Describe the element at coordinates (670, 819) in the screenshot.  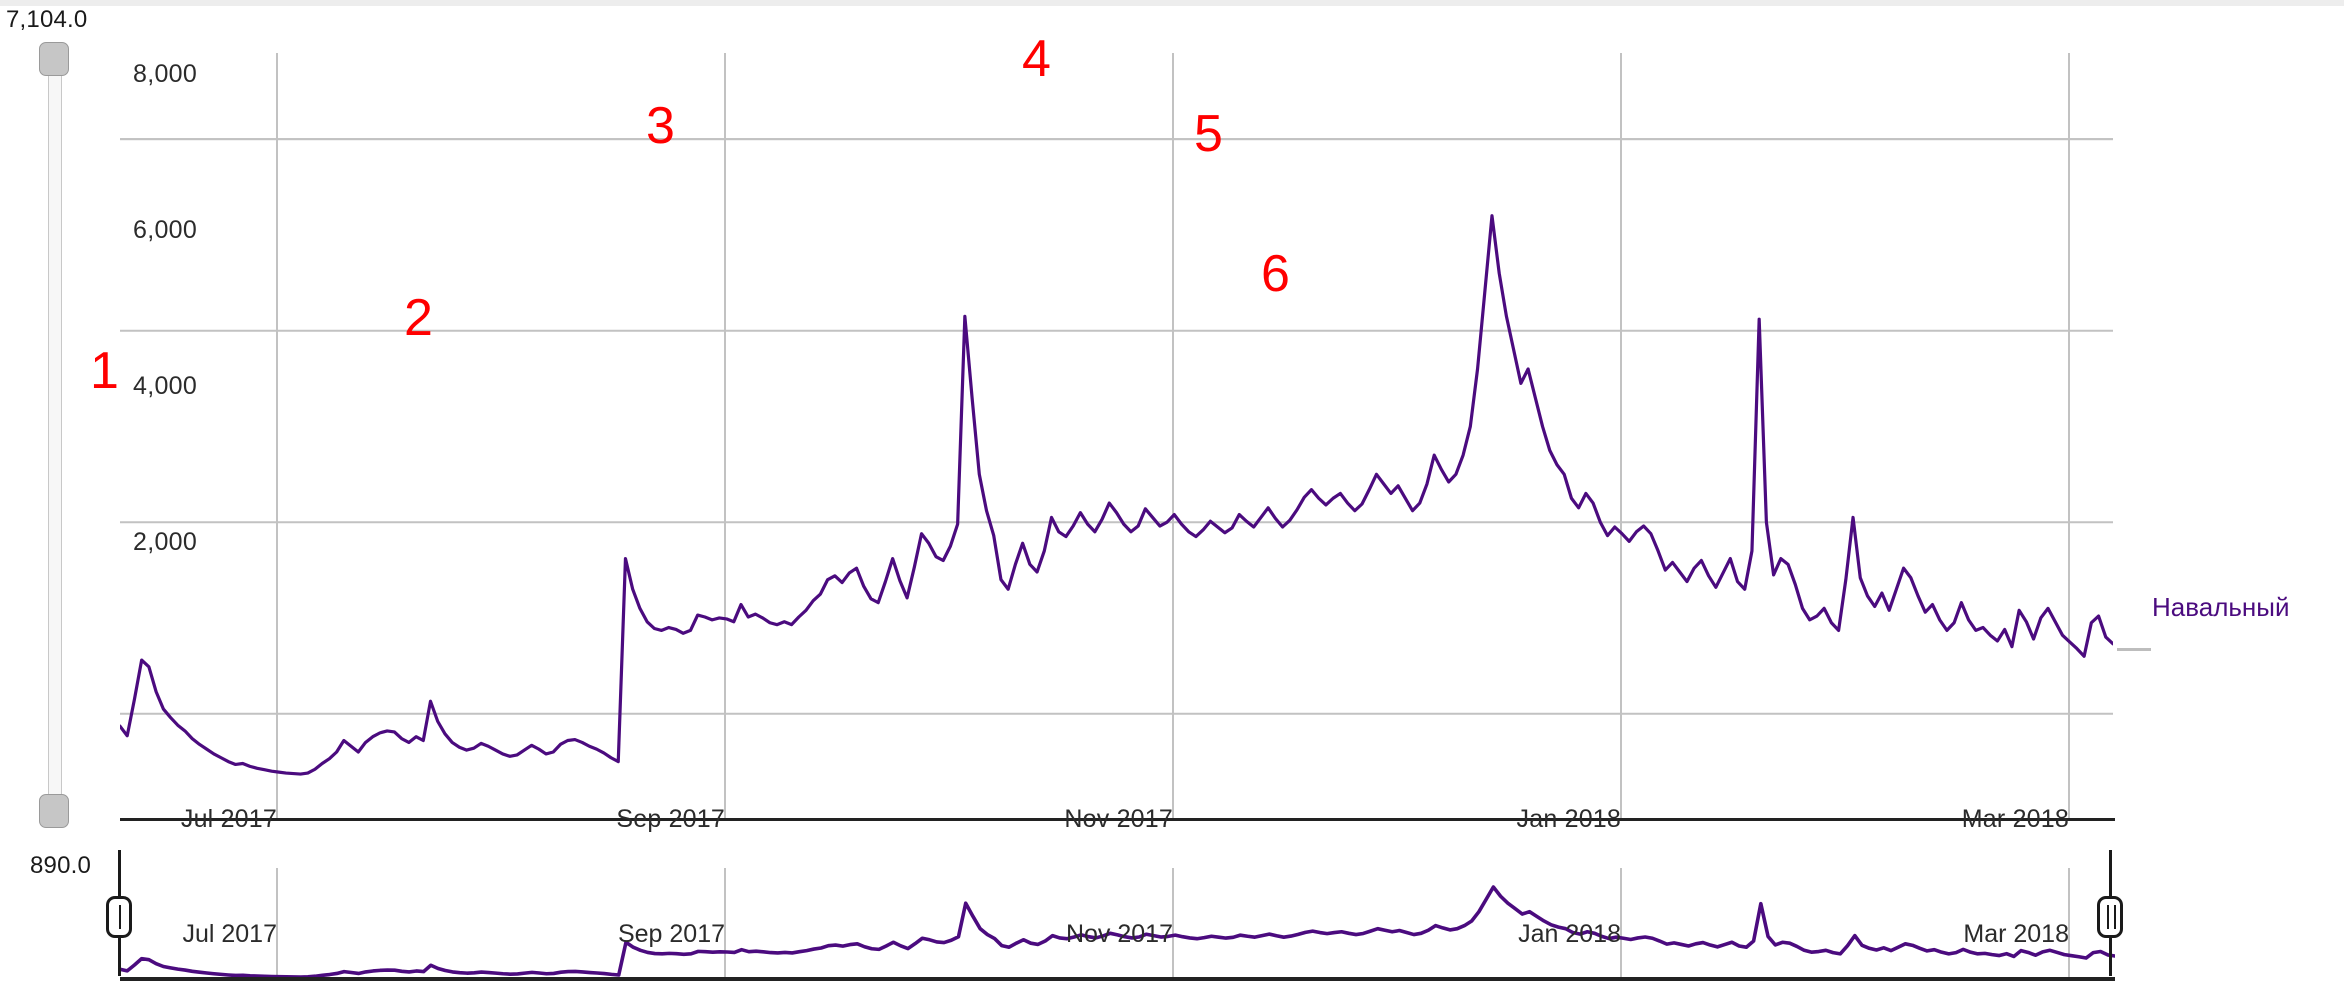
I see `x-tick-label-sep-2017: Sep 2017` at that location.